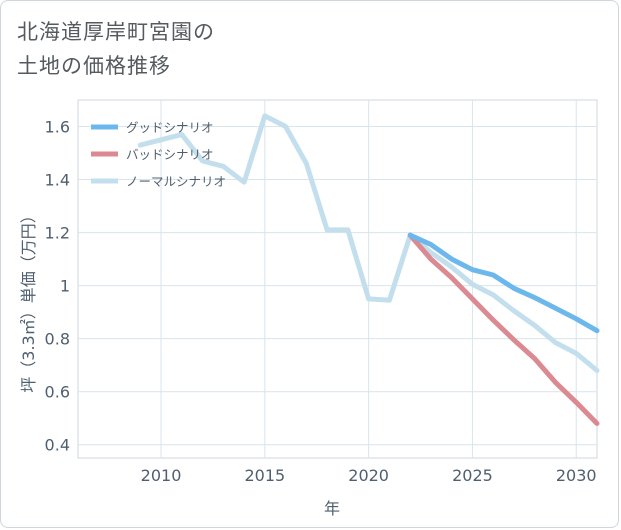 The height and width of the screenshot is (530, 621). What do you see at coordinates (170, 154) in the screenshot?
I see `legend-label-1: バッドシナリオ` at bounding box center [170, 154].